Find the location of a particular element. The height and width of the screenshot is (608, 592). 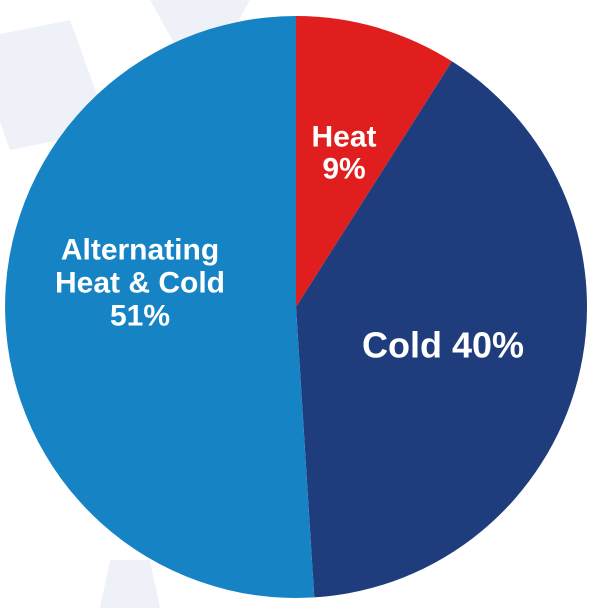

slice-label-line: Alternating is located at coordinates (140, 250).